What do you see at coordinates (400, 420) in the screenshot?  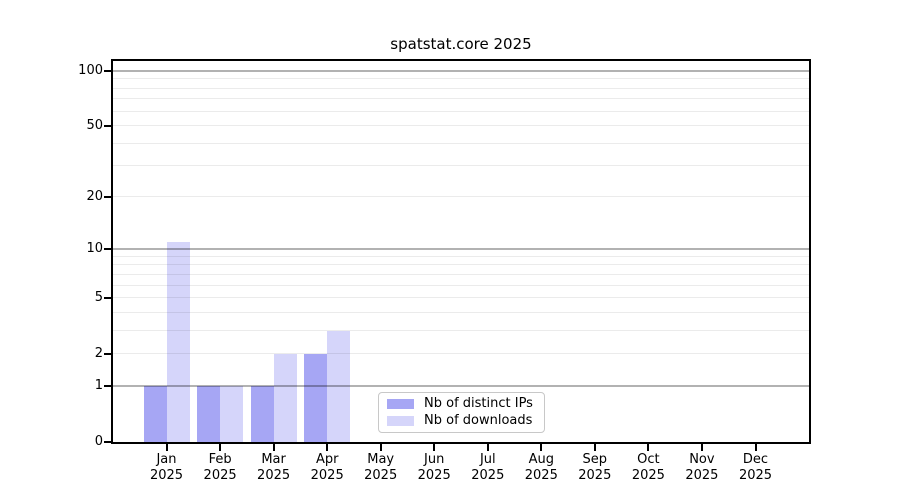 I see `legend-swatch-downloads` at bounding box center [400, 420].